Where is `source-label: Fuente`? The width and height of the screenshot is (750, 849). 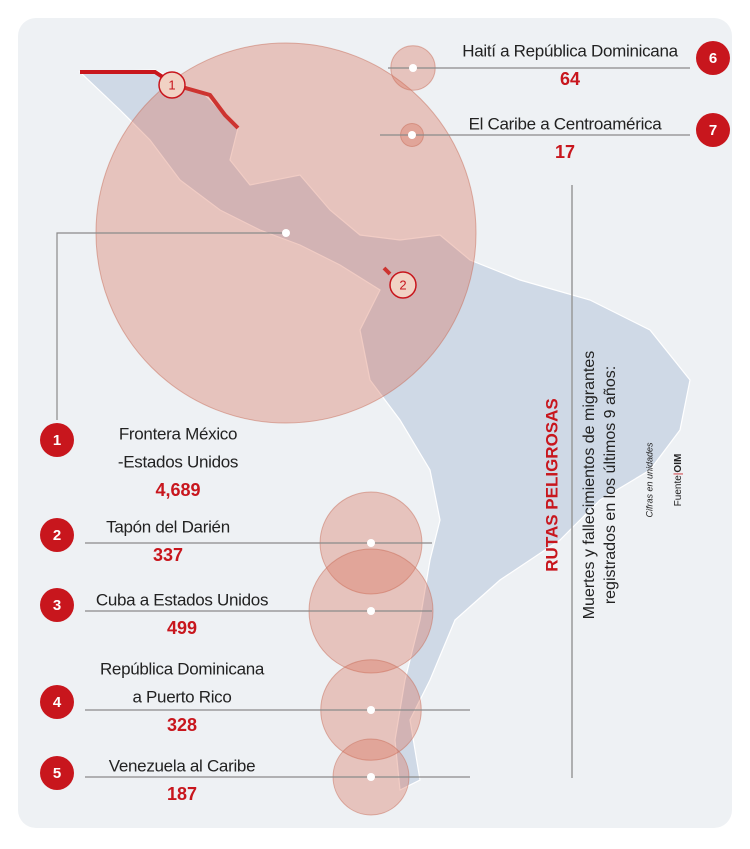
source-label: Fuente is located at coordinates (678, 491).